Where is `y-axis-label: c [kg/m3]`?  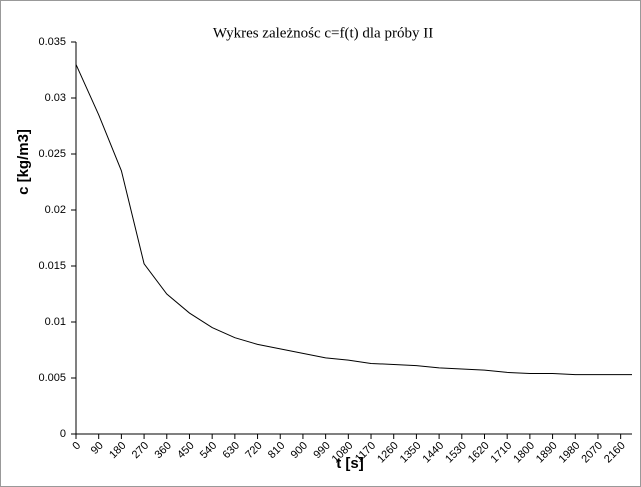 y-axis-label: c [kg/m3] is located at coordinates (23, 162).